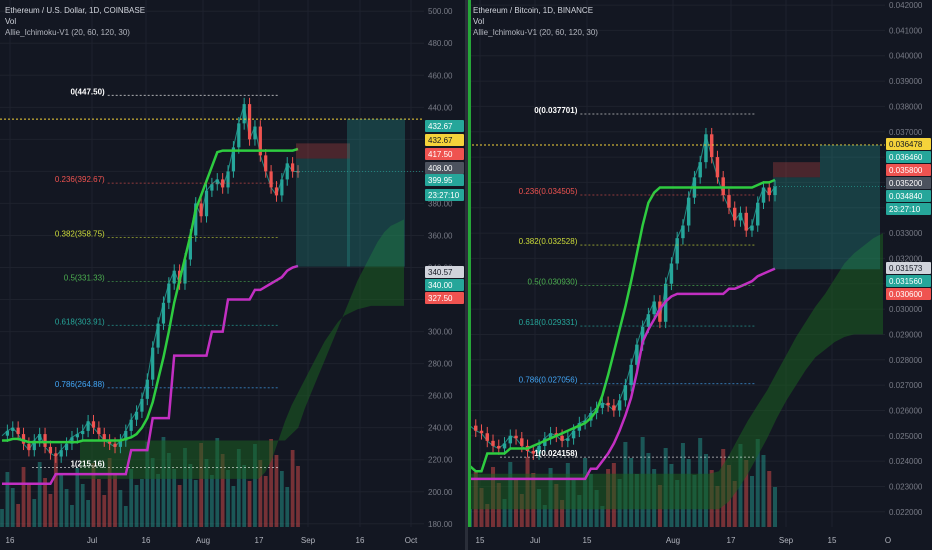 This screenshot has height=550, width=932. I want to click on fib-label: 0.382(0.032528), so click(548, 241).